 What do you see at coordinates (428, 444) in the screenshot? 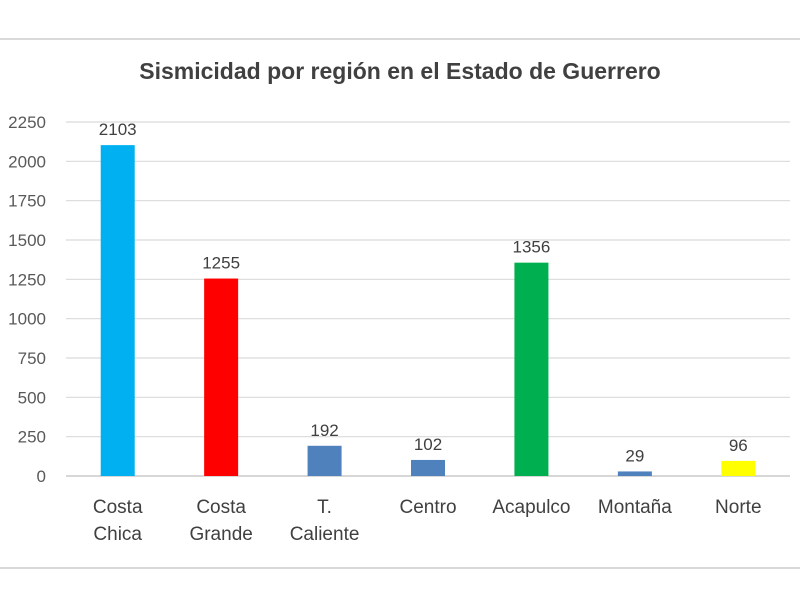
I see `data-label: 102` at bounding box center [428, 444].